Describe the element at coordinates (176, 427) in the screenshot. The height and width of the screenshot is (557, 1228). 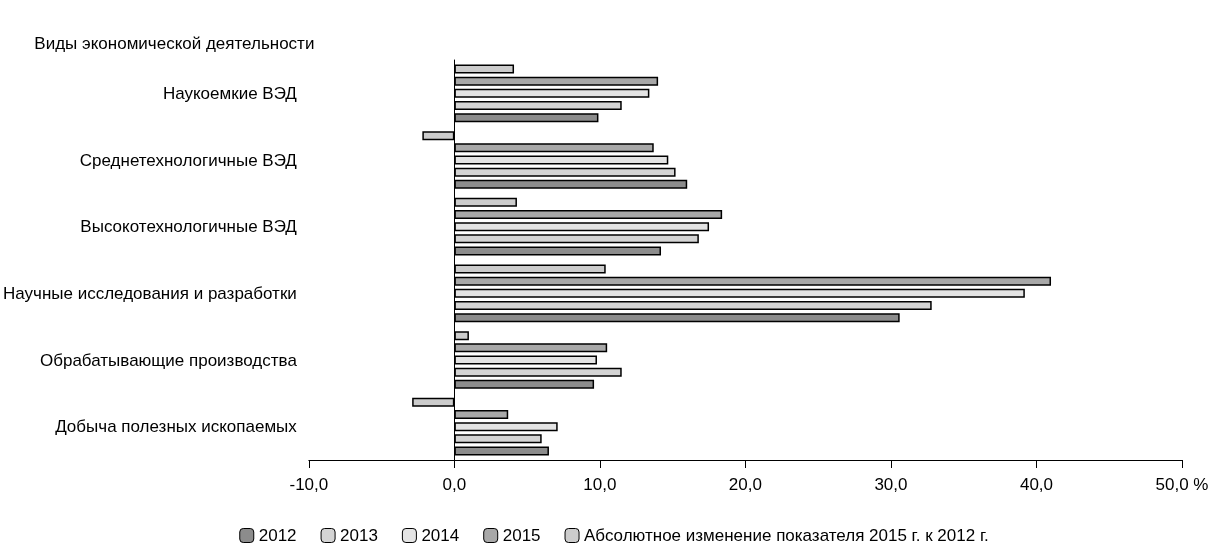
I see `y-tick-label: Добыча полезных ископаемых` at that location.